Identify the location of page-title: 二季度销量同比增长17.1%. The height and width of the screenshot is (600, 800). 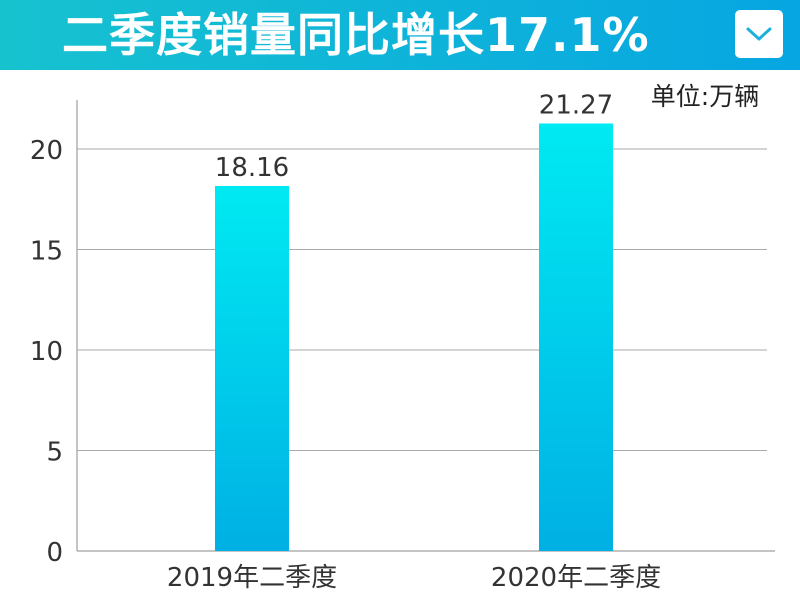
(356, 35).